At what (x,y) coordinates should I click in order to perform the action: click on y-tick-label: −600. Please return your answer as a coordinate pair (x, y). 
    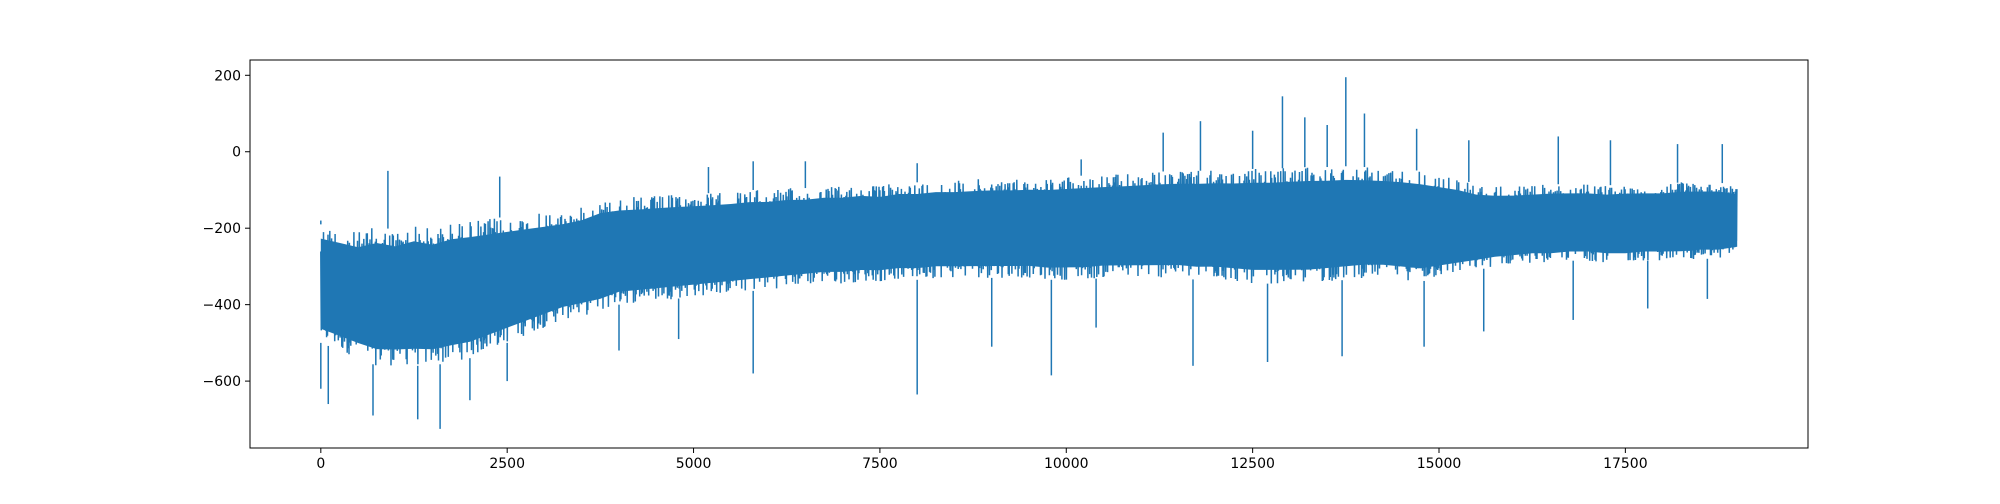
    Looking at the image, I should click on (222, 382).